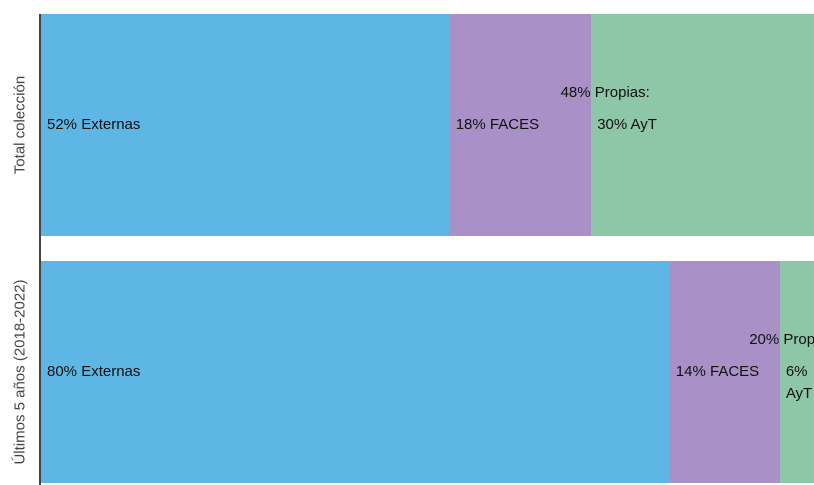 This screenshot has width=814, height=485. What do you see at coordinates (20, 125) in the screenshot?
I see `category-label: Total colección` at bounding box center [20, 125].